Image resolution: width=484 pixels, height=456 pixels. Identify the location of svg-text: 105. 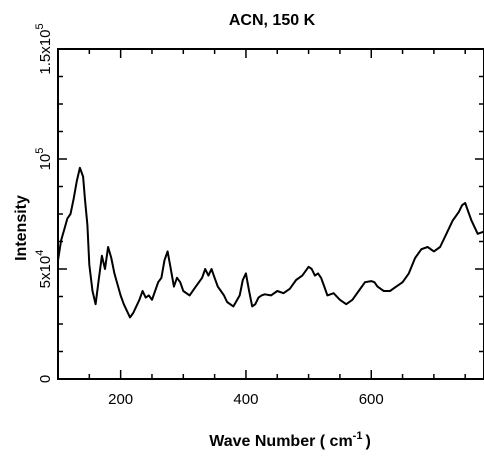
(44, 159).